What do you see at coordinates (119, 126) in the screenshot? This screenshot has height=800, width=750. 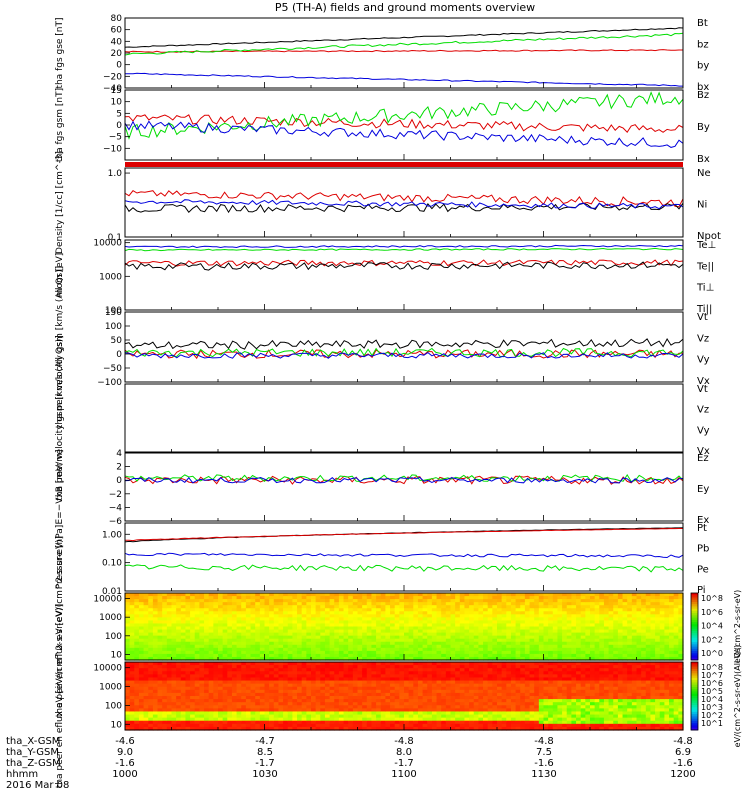 I see `y-tick-label: 0` at bounding box center [119, 126].